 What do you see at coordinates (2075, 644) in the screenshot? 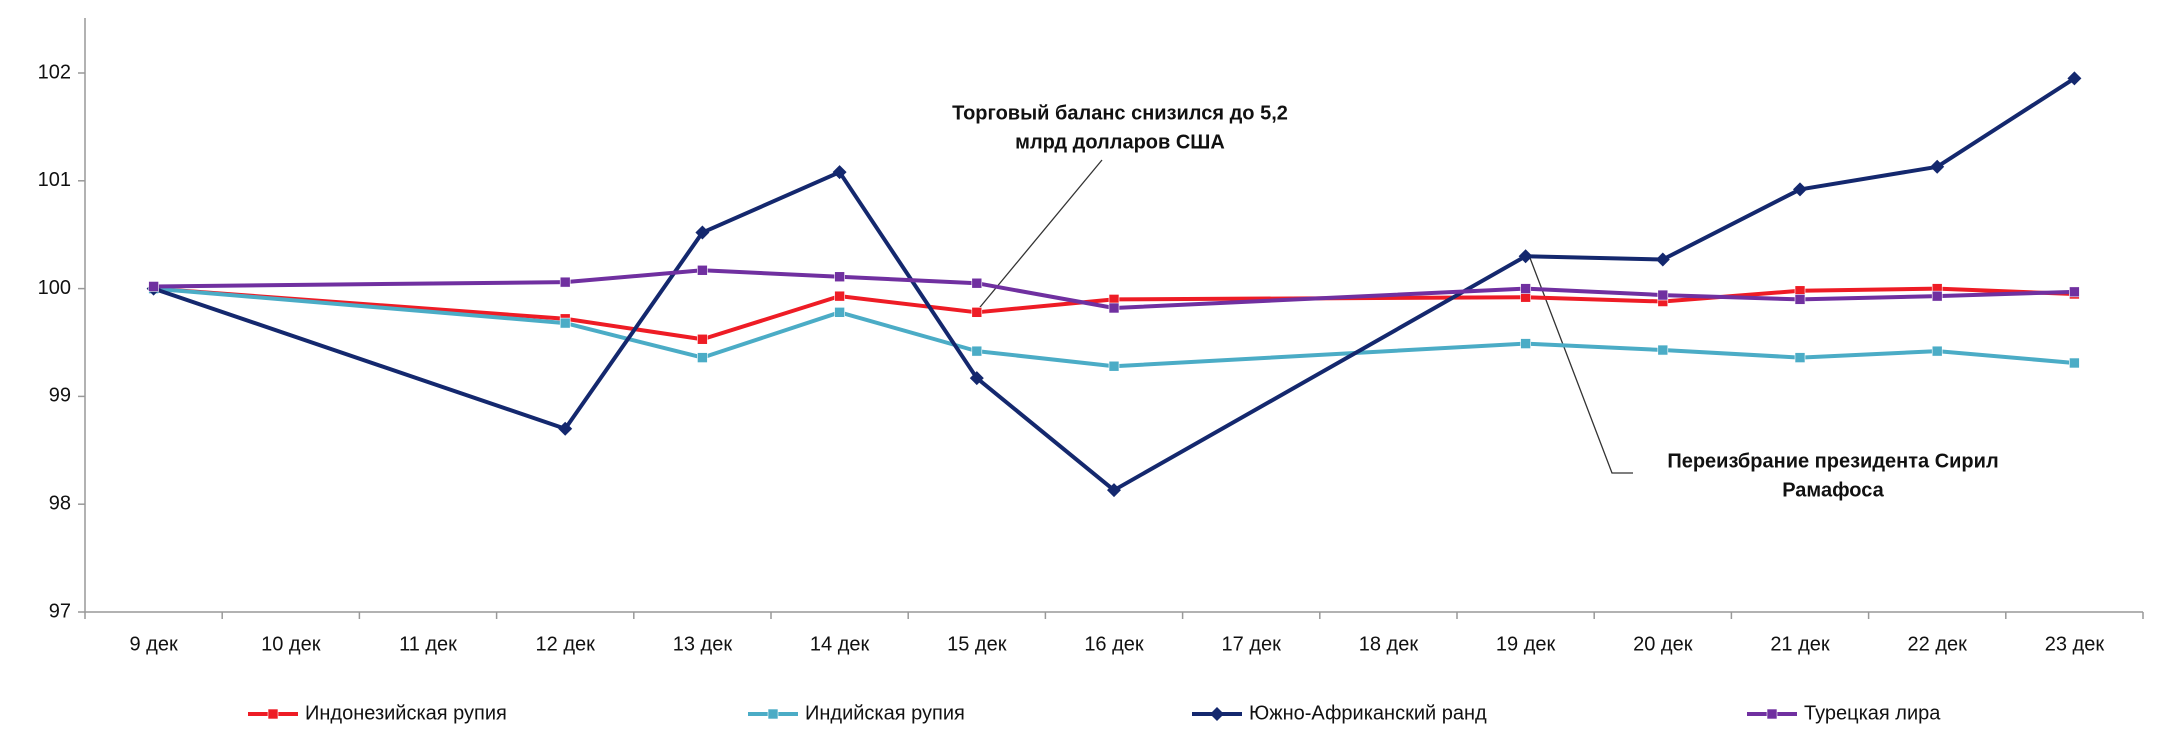
I see `x-tick-label: 23 дек` at bounding box center [2075, 644].